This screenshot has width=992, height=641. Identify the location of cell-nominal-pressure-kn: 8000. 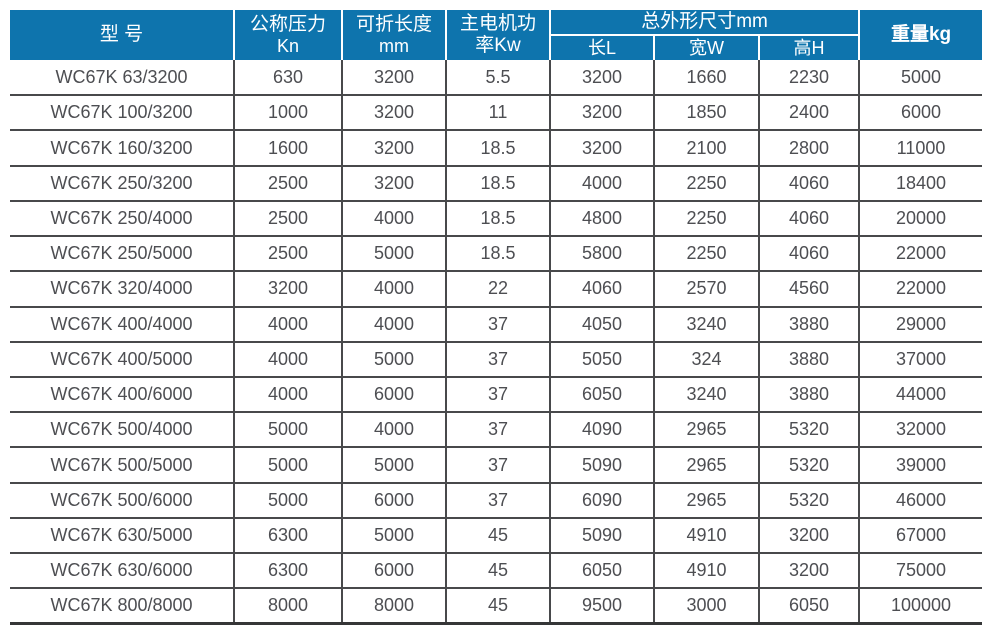
(287, 607).